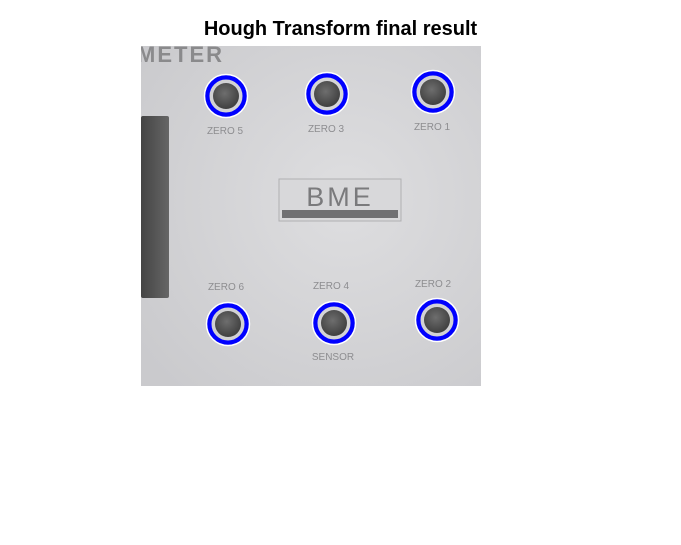 Image resolution: width=681 pixels, height=545 pixels. I want to click on bme-logo: BME, so click(340, 200).